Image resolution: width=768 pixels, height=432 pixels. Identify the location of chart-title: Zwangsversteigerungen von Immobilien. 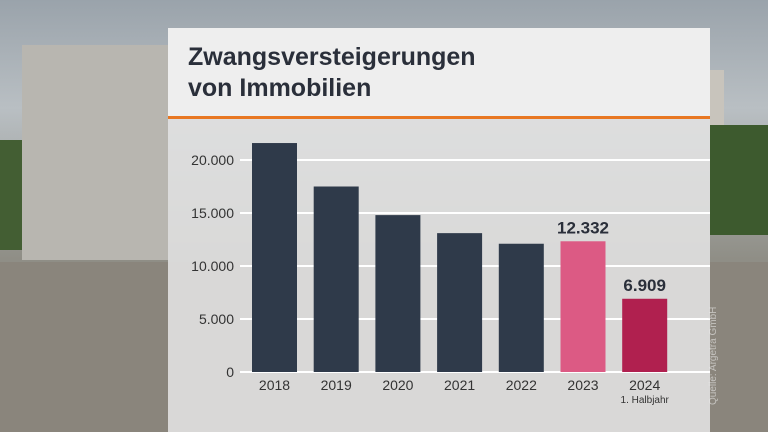
(332, 73).